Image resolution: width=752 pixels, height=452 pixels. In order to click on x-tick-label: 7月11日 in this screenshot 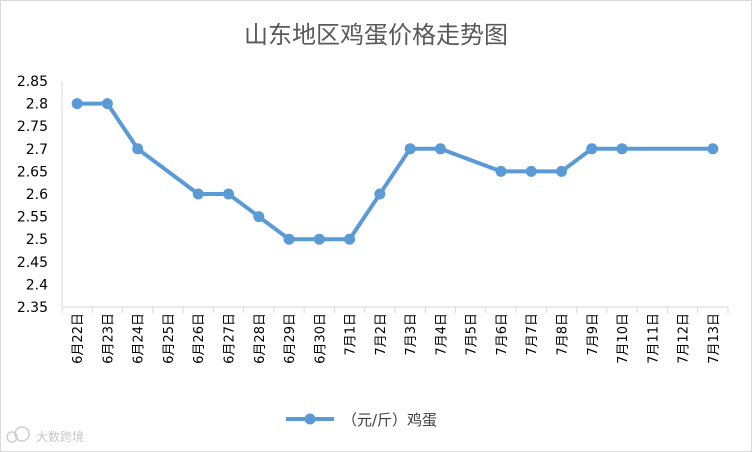, I will do `click(653, 338)`.